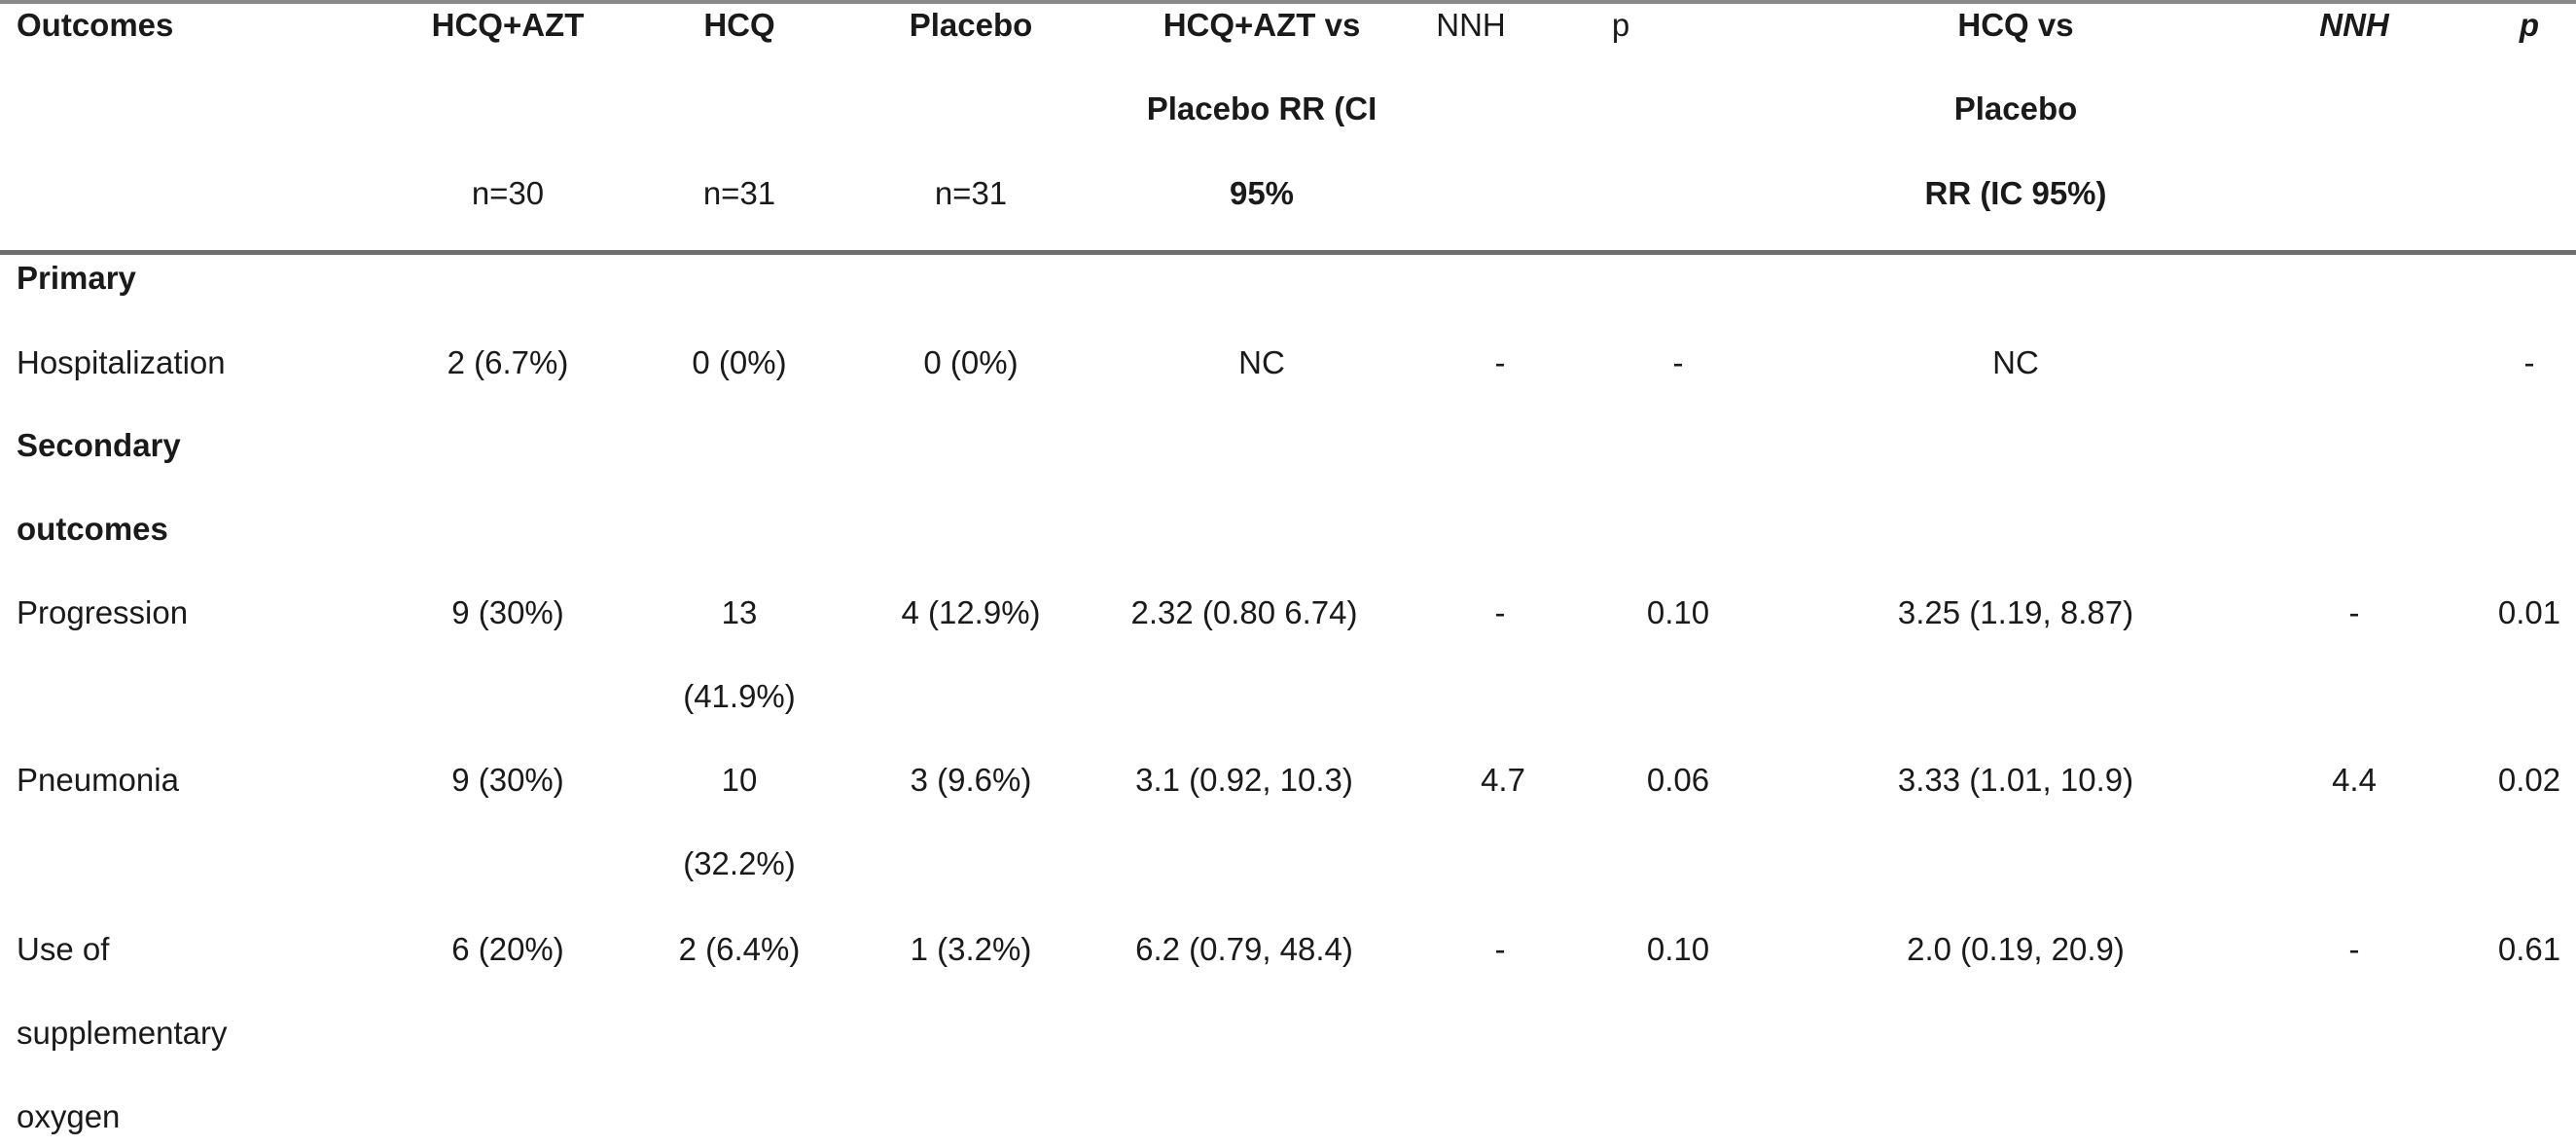 The width and height of the screenshot is (2576, 1146). Describe the element at coordinates (1471, 25) in the screenshot. I see `header-nnh1: NNH` at that location.